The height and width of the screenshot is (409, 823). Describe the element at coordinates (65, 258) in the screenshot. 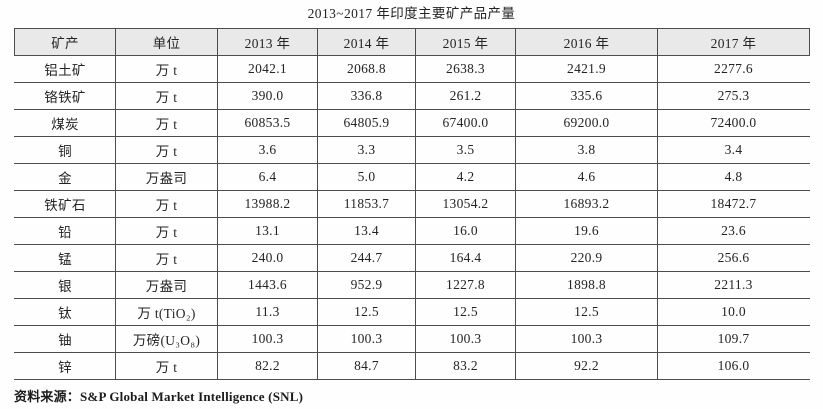

I see `mineral-name-cell: 锰` at that location.